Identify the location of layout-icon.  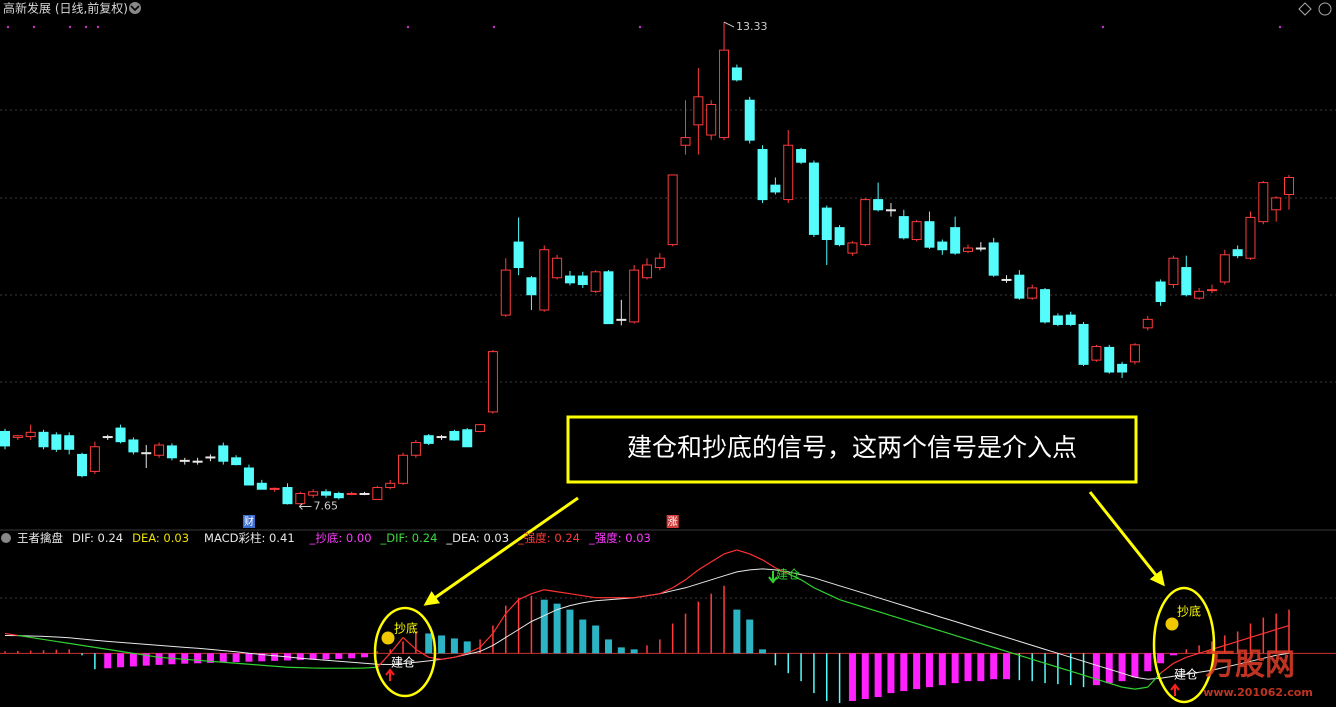
(1305, 9).